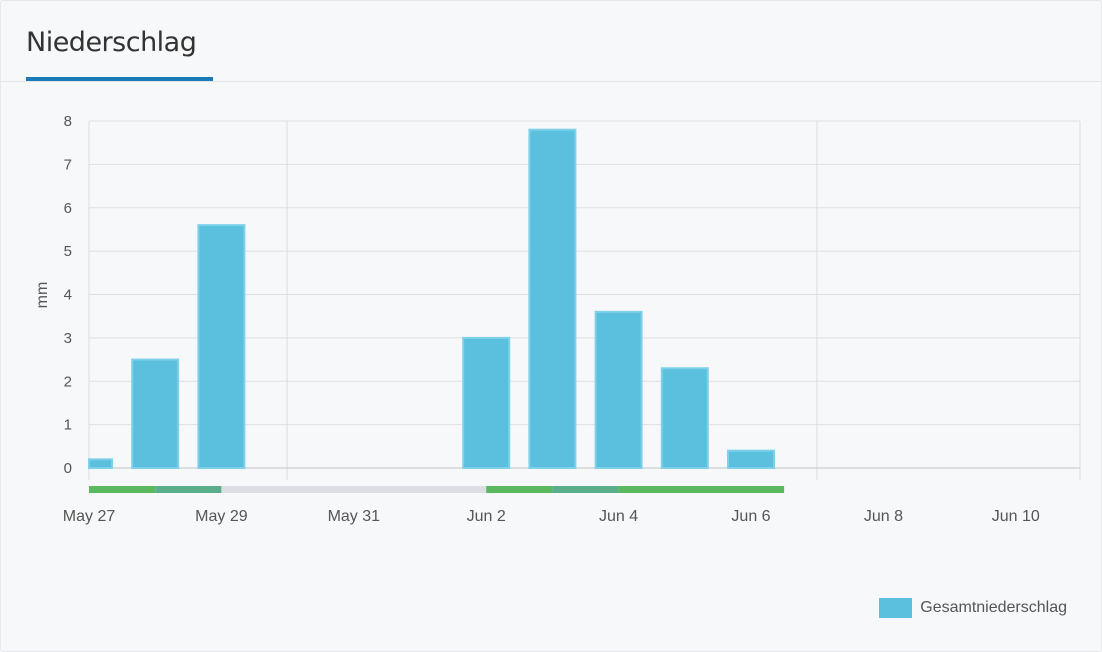 This screenshot has width=1102, height=652. What do you see at coordinates (883, 516) in the screenshot?
I see `x-tick-label: Jun 8` at bounding box center [883, 516].